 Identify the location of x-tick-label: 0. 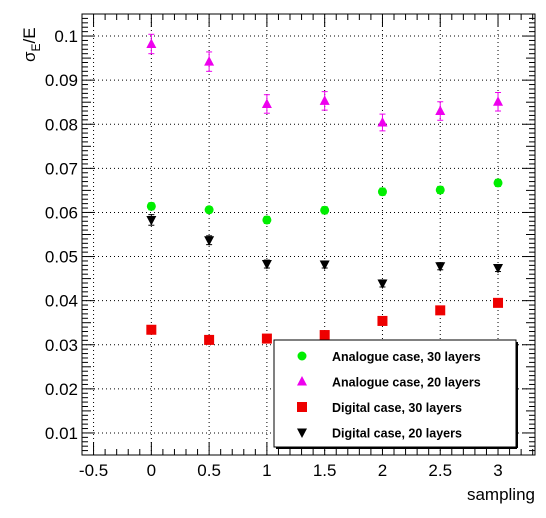
(151, 470).